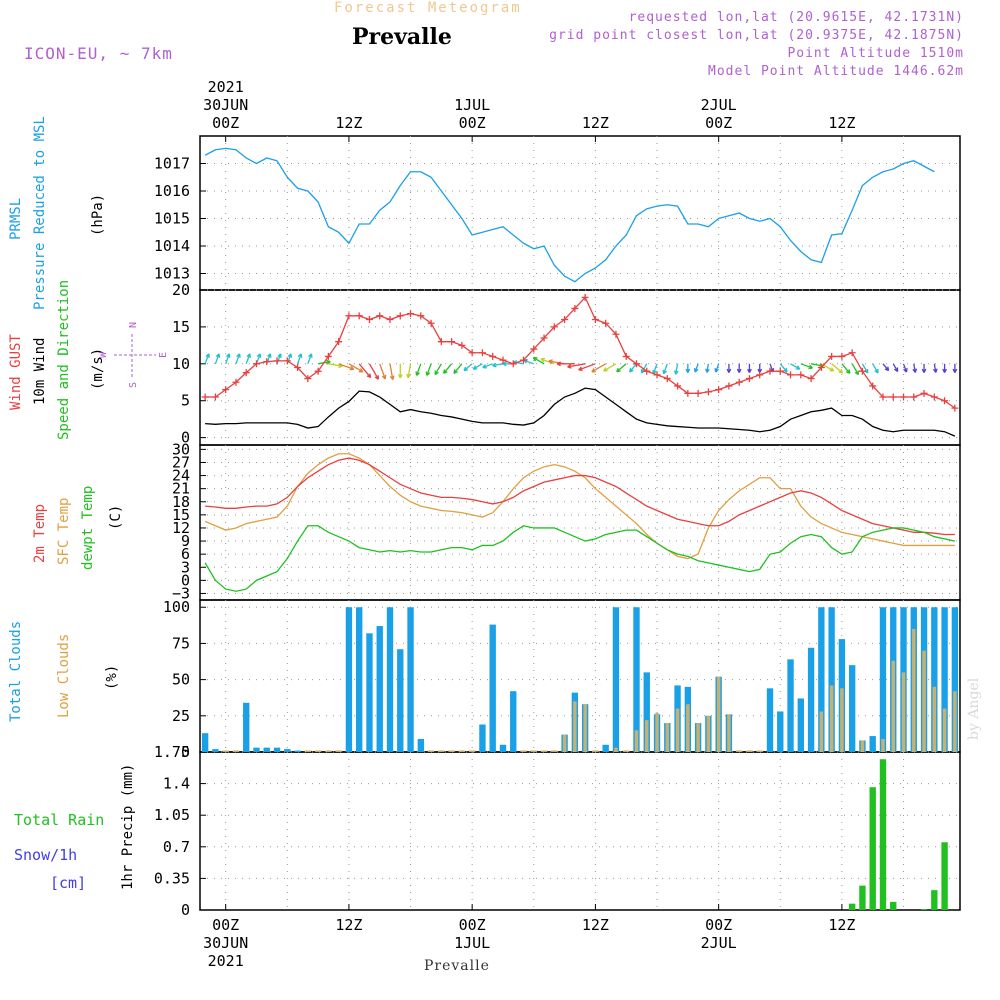  I want to click on precip-ytick-label: 0.7, so click(176, 847).